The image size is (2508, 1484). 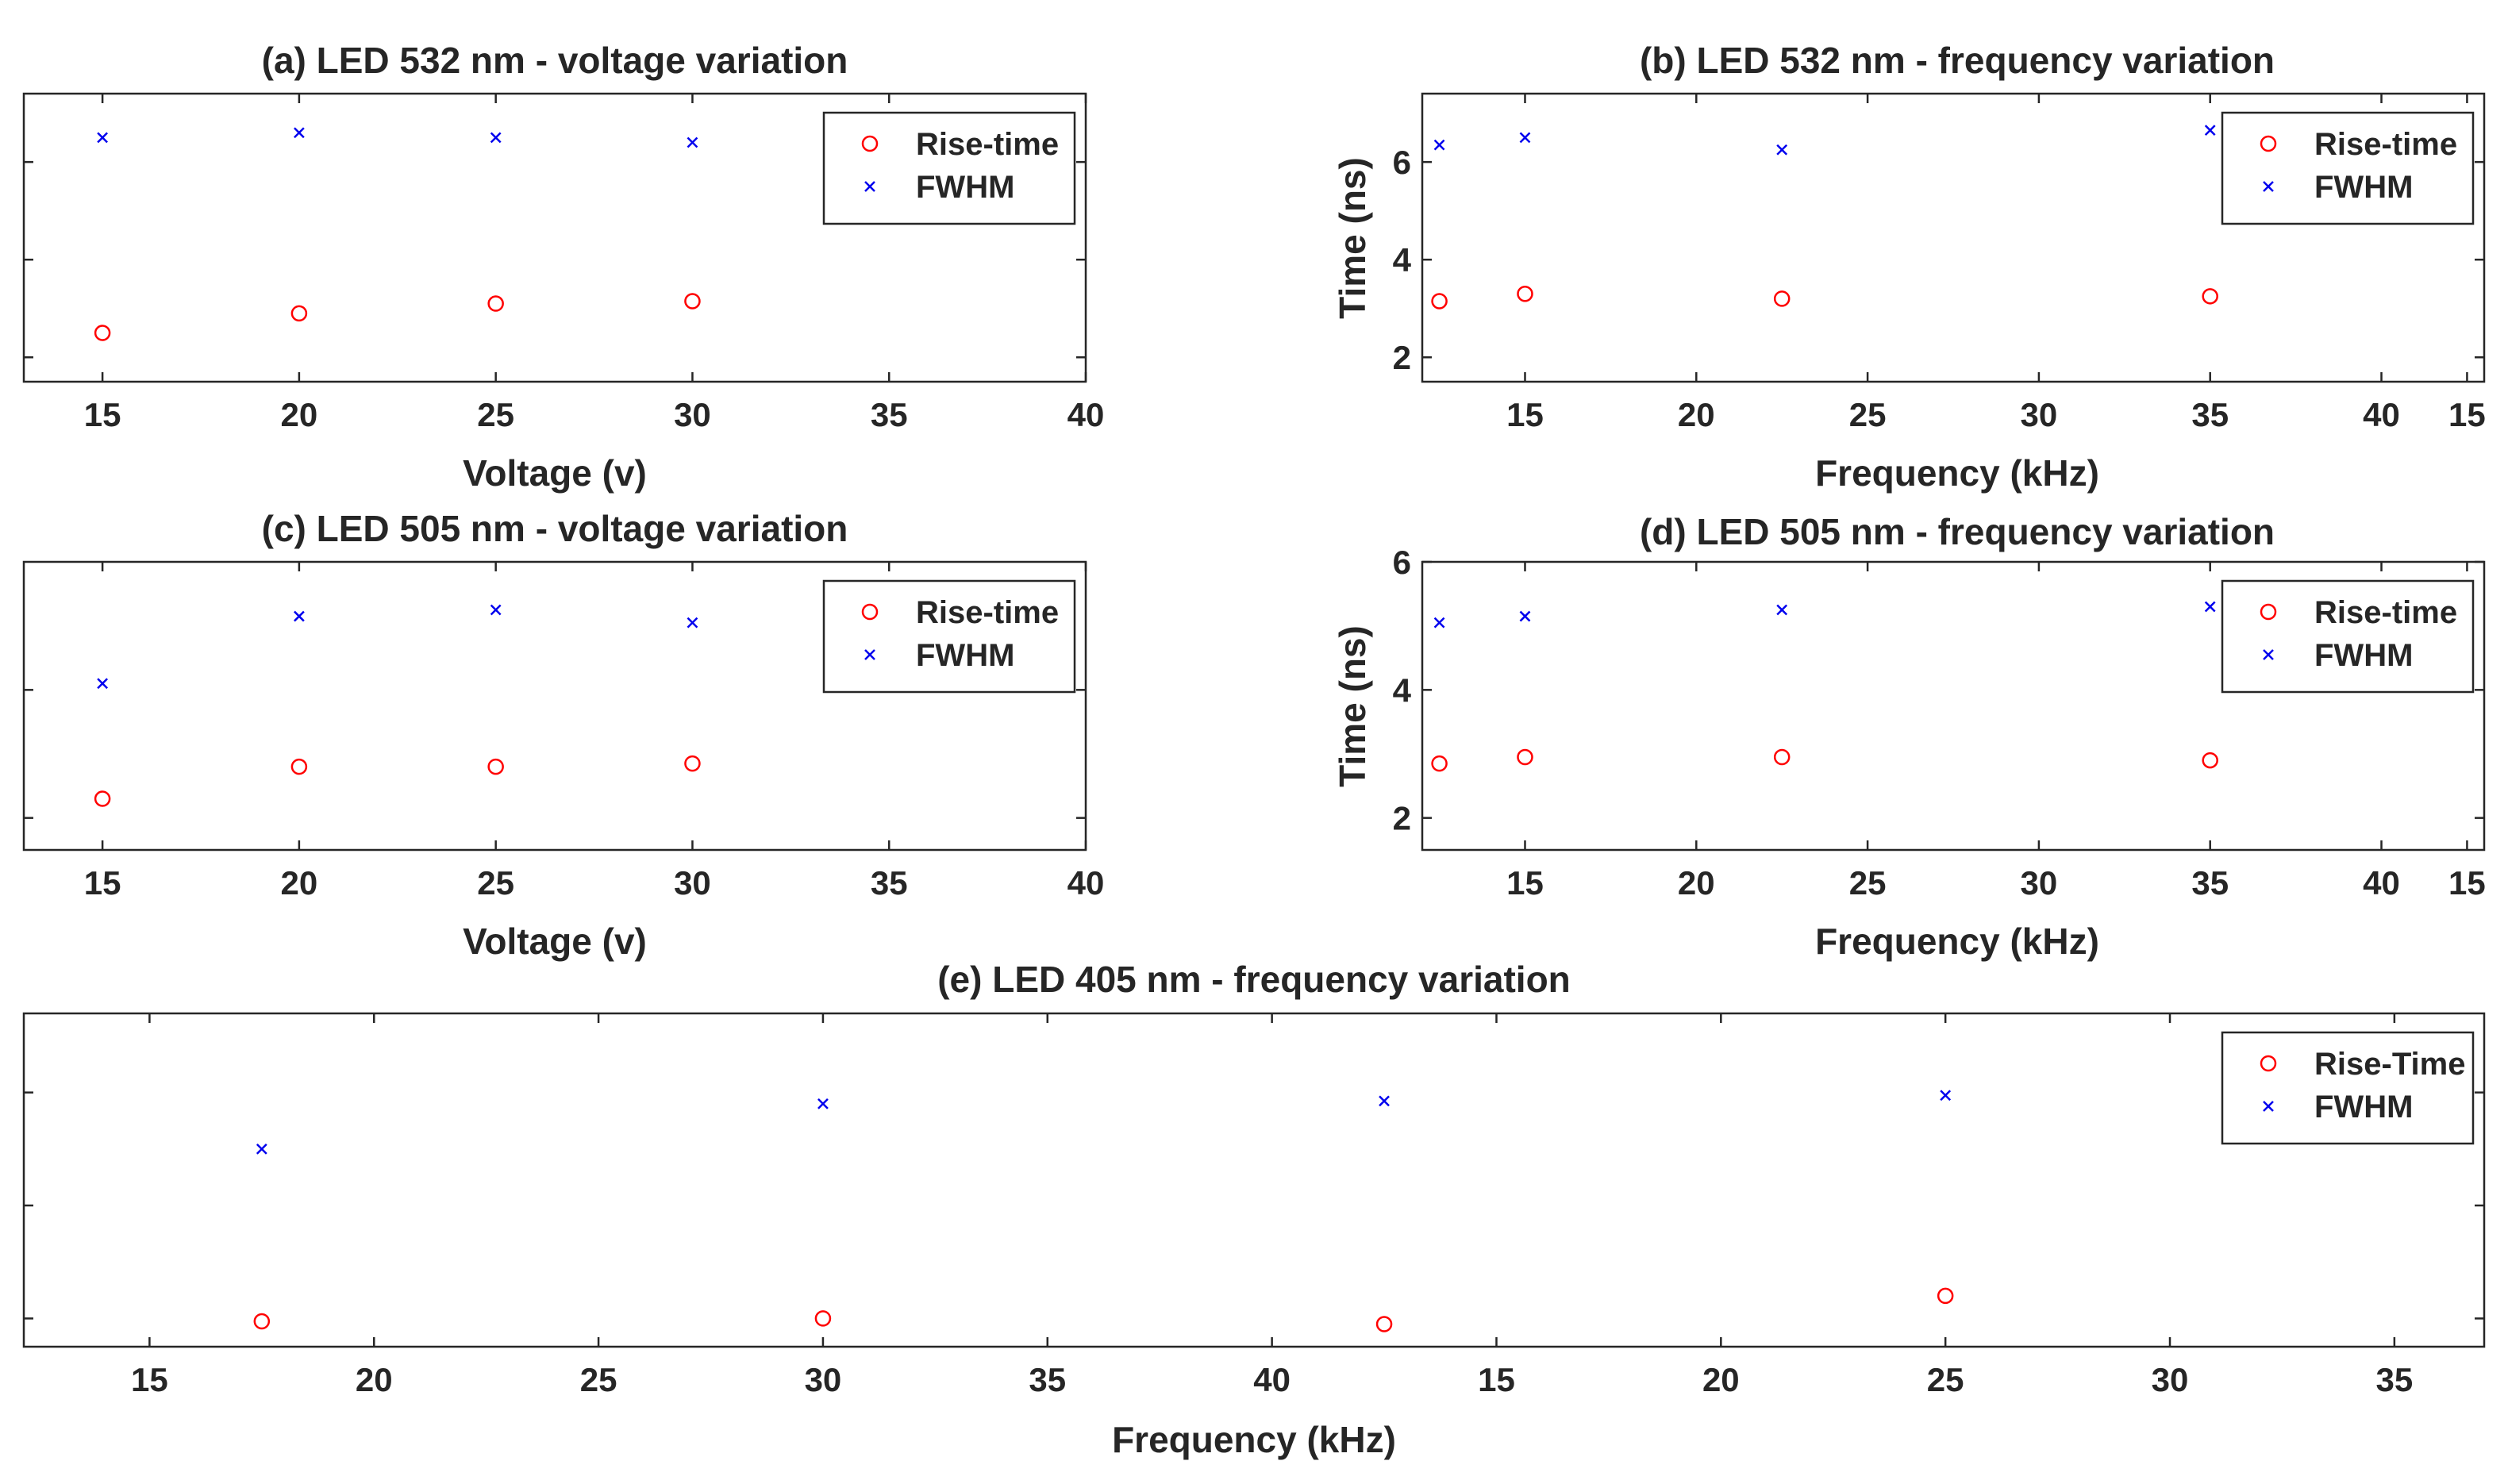 I want to click on legend-fwhm-label-a: FWHM, so click(x=965, y=187).